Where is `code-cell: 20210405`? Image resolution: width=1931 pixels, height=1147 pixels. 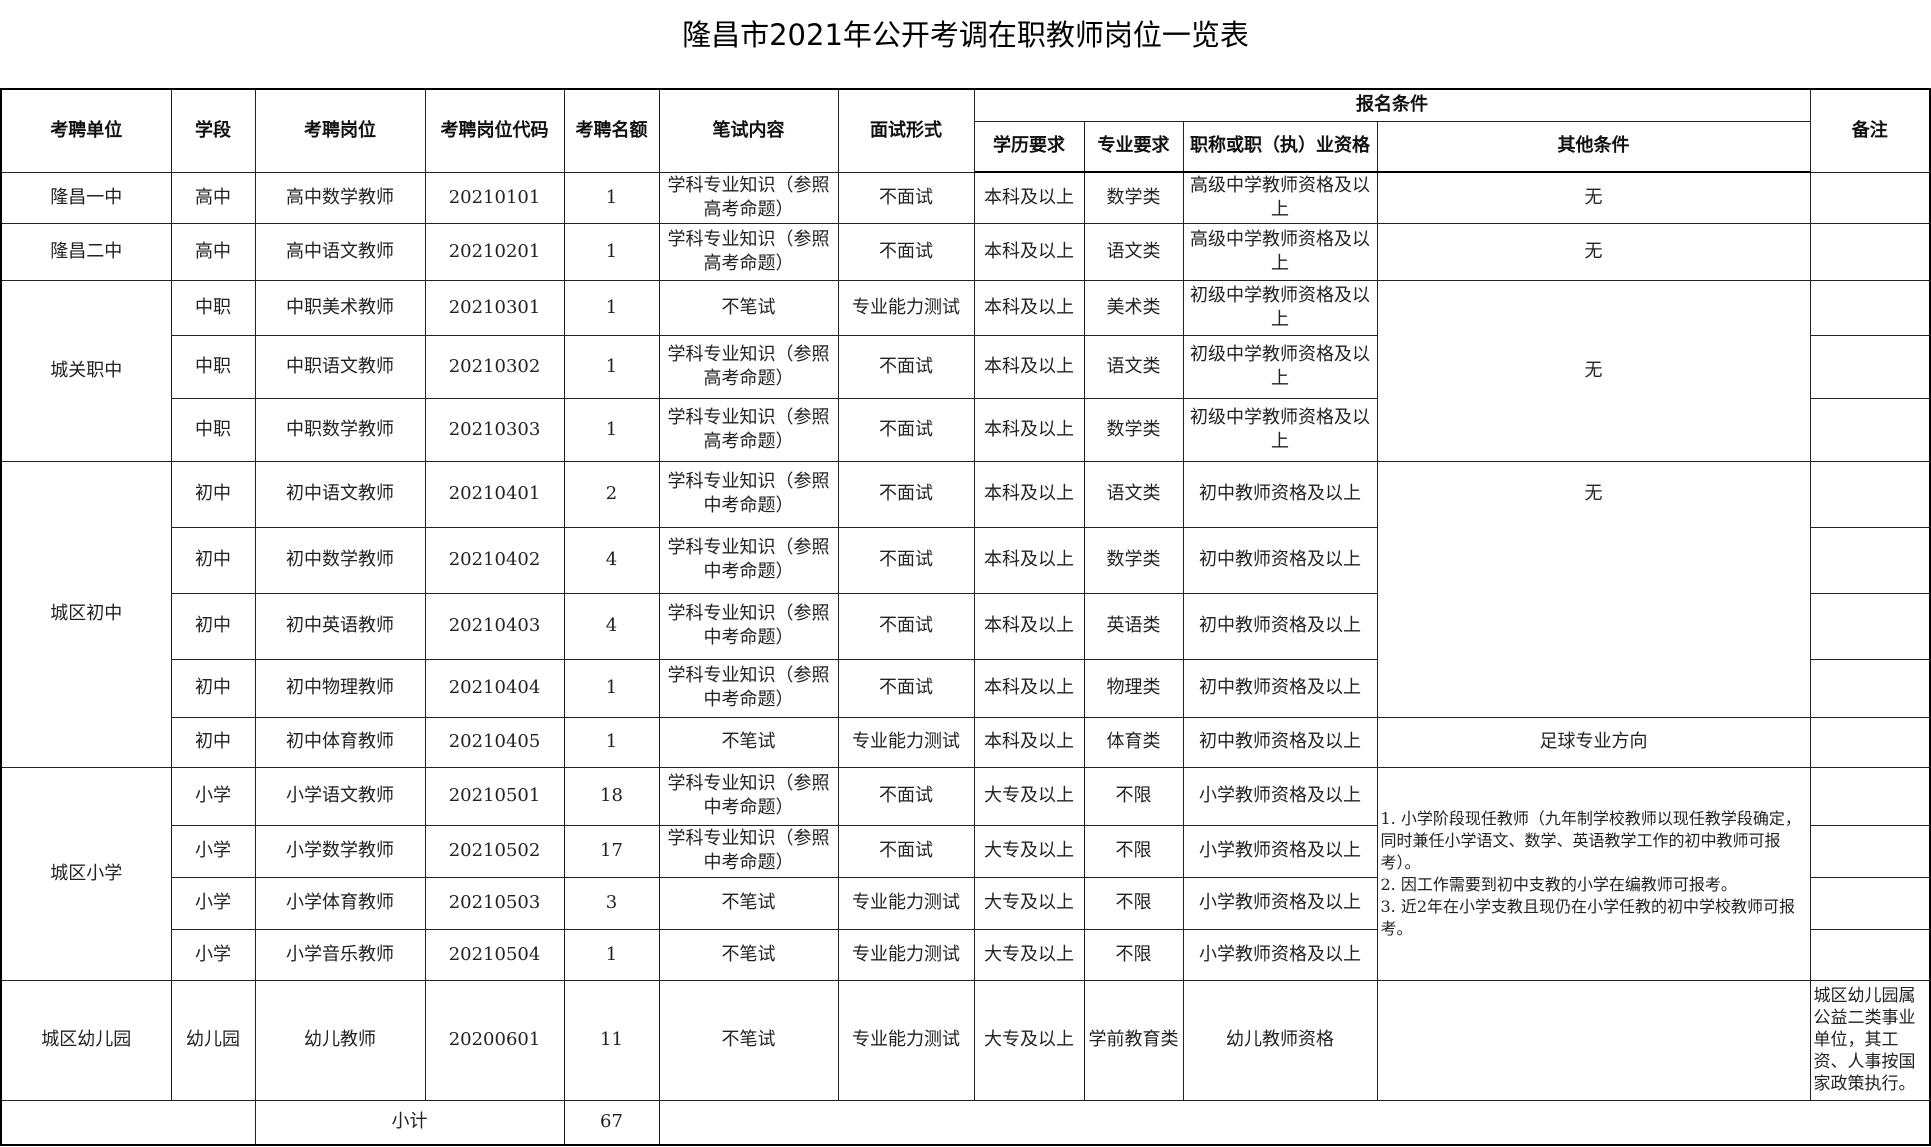
code-cell: 20210405 is located at coordinates (494, 742).